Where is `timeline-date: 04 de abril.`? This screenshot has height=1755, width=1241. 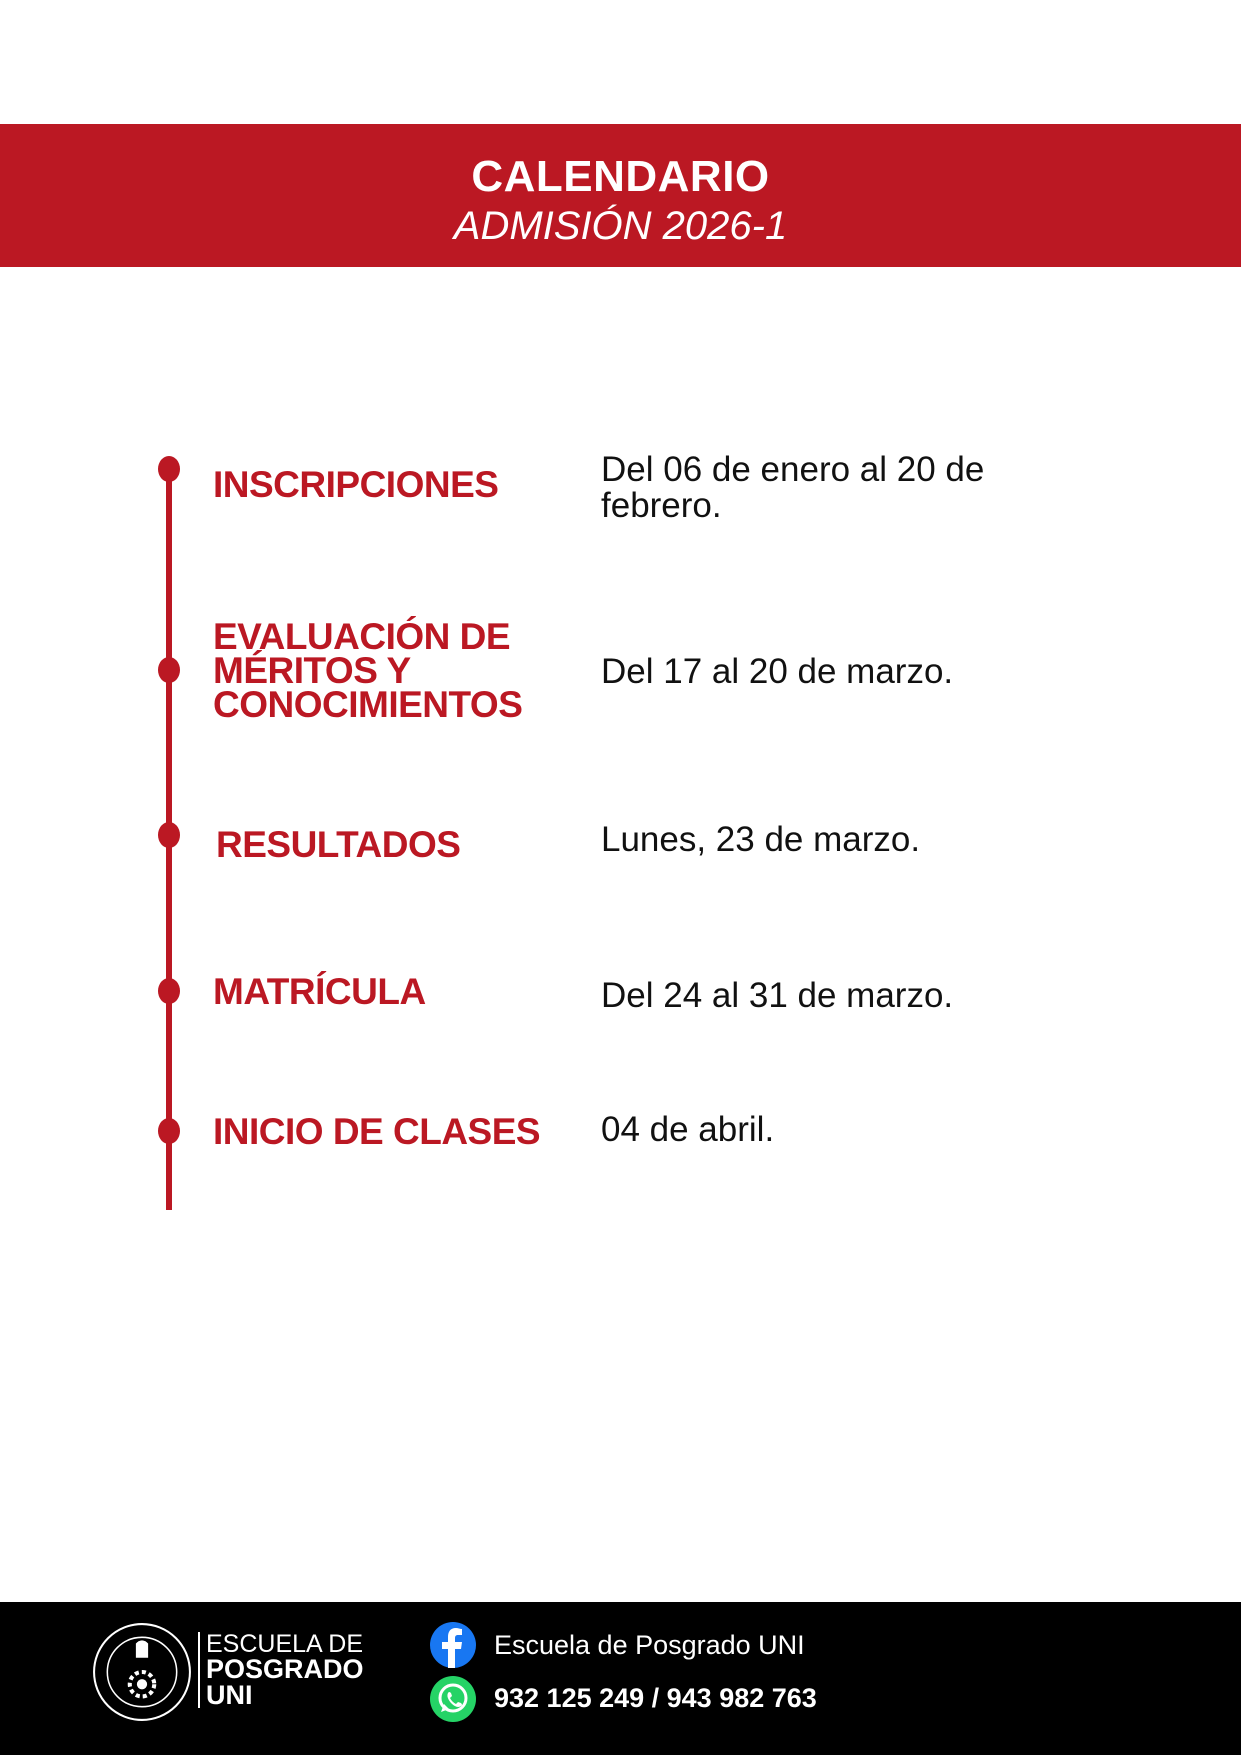 timeline-date: 04 de abril. is located at coordinates (688, 1129).